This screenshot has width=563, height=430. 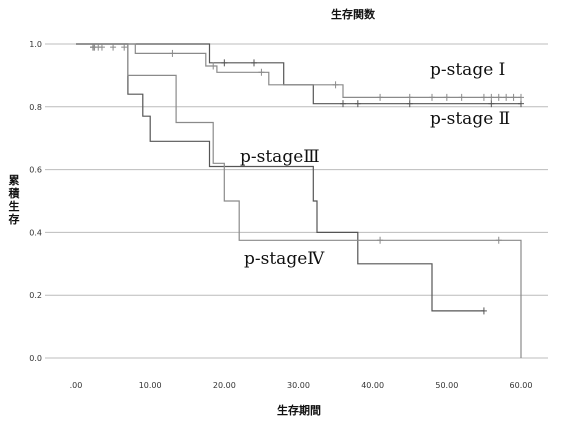 What do you see at coordinates (521, 385) in the screenshot?
I see `x-tick-label: 60.00` at bounding box center [521, 385].